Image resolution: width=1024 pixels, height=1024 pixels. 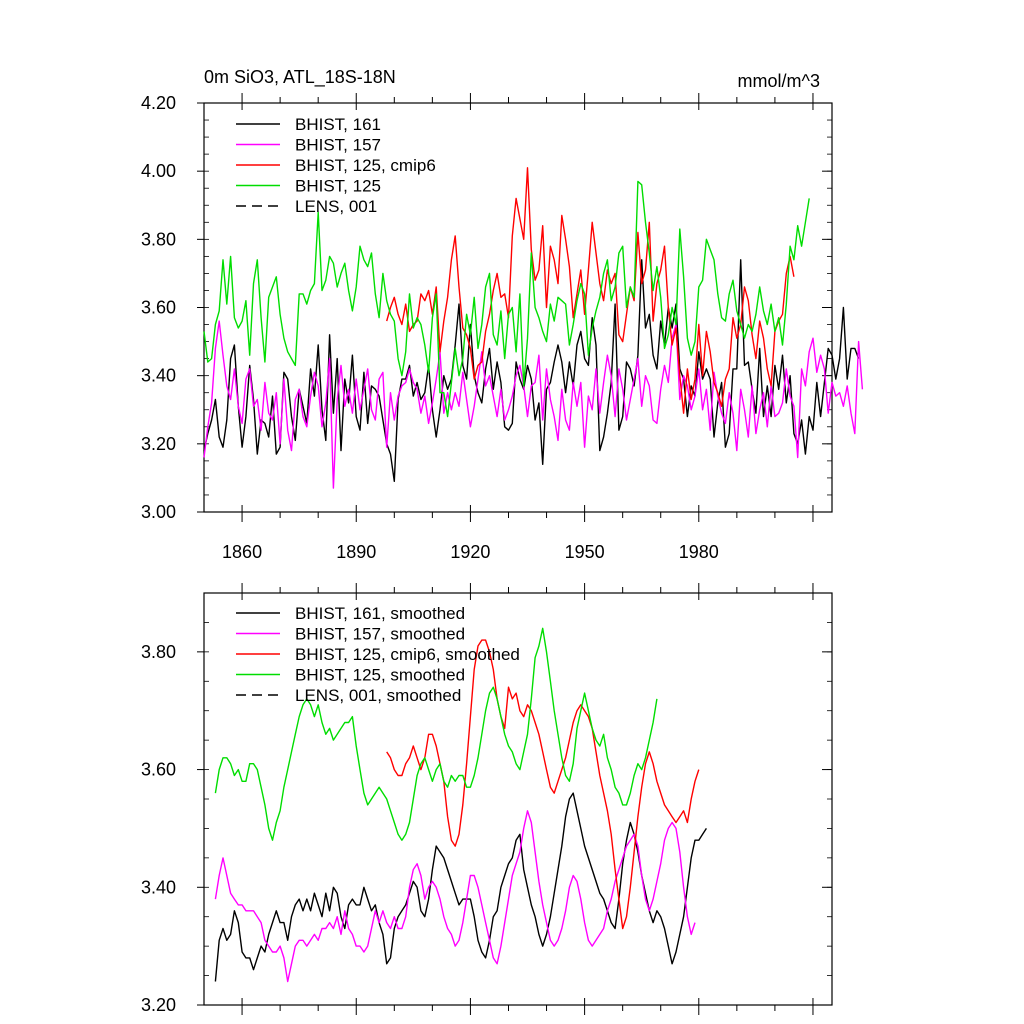 I want to click on x-tick-label: 1890, so click(x=356, y=552).